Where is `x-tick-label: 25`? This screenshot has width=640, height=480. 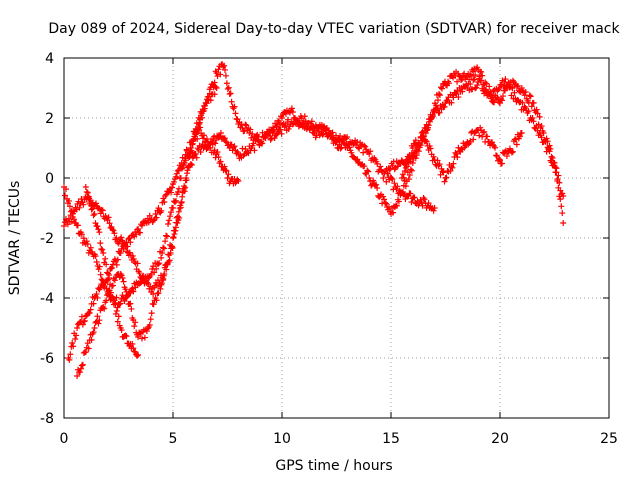 x-tick-label: 25 is located at coordinates (609, 439).